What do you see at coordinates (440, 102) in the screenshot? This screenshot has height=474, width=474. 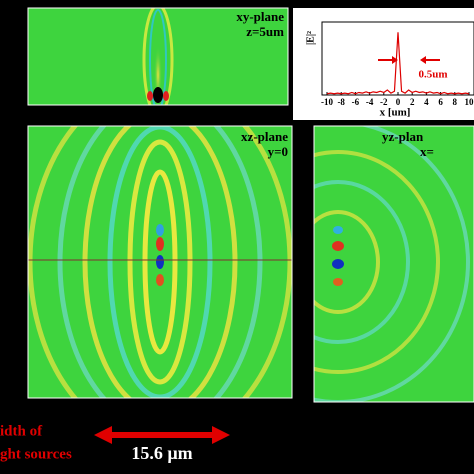 I see `x-tick-label: 6` at bounding box center [440, 102].